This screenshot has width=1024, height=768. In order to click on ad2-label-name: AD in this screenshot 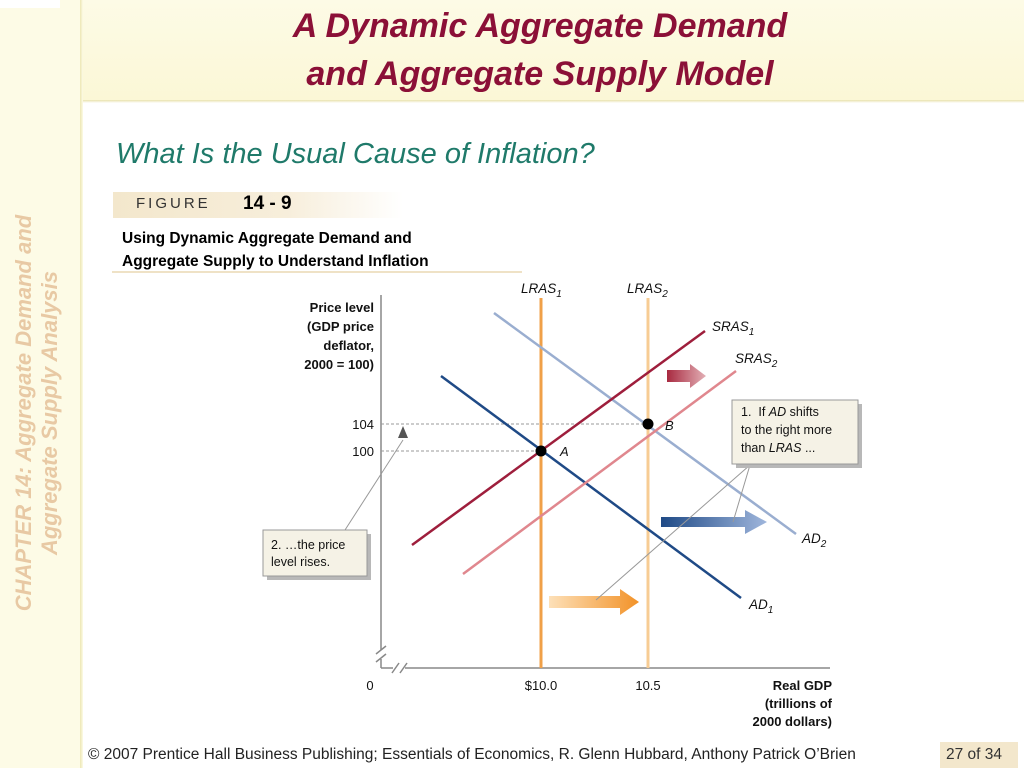, I will do `click(811, 538)`.